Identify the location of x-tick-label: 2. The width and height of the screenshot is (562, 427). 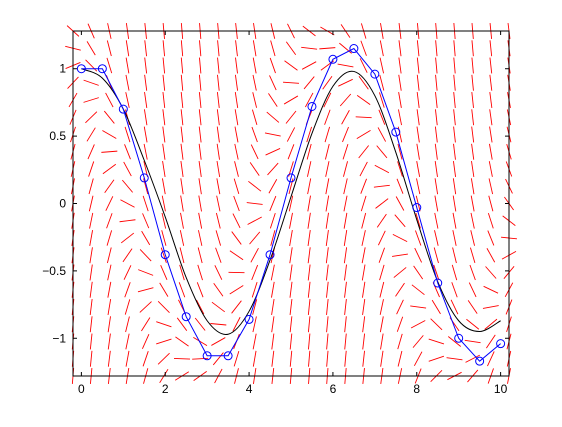
(165, 389).